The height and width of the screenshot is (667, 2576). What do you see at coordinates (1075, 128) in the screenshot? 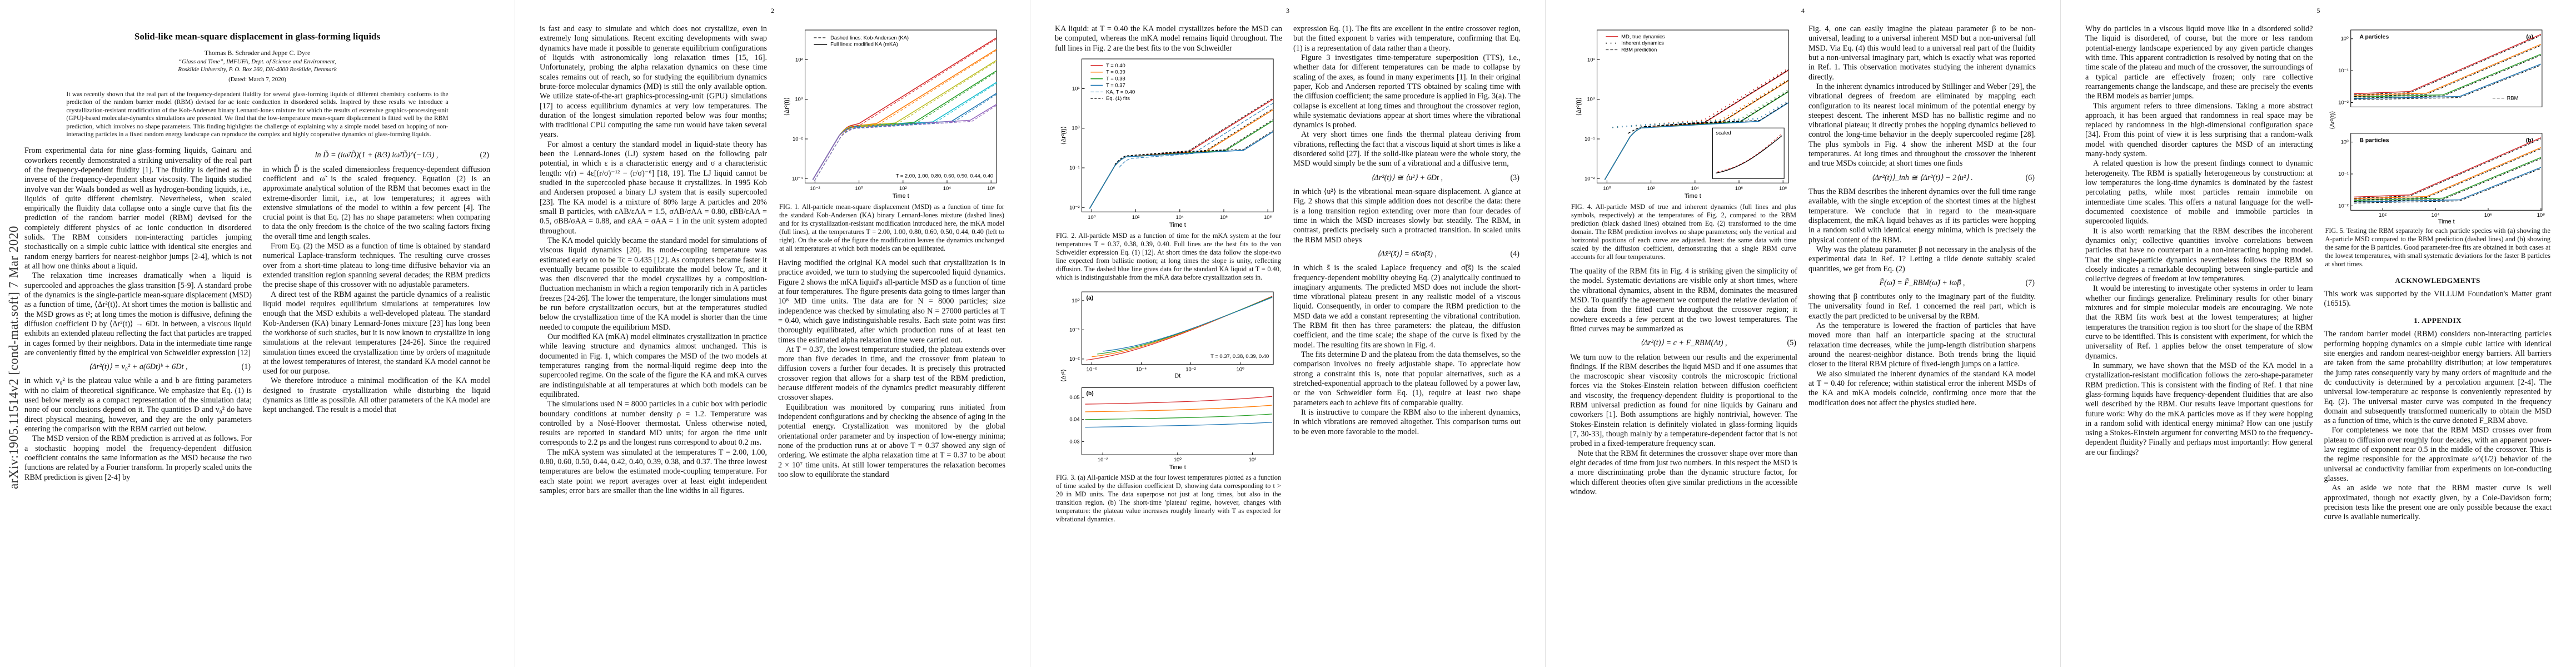
I see `fig2-ytick: 10⁰` at bounding box center [1075, 128].